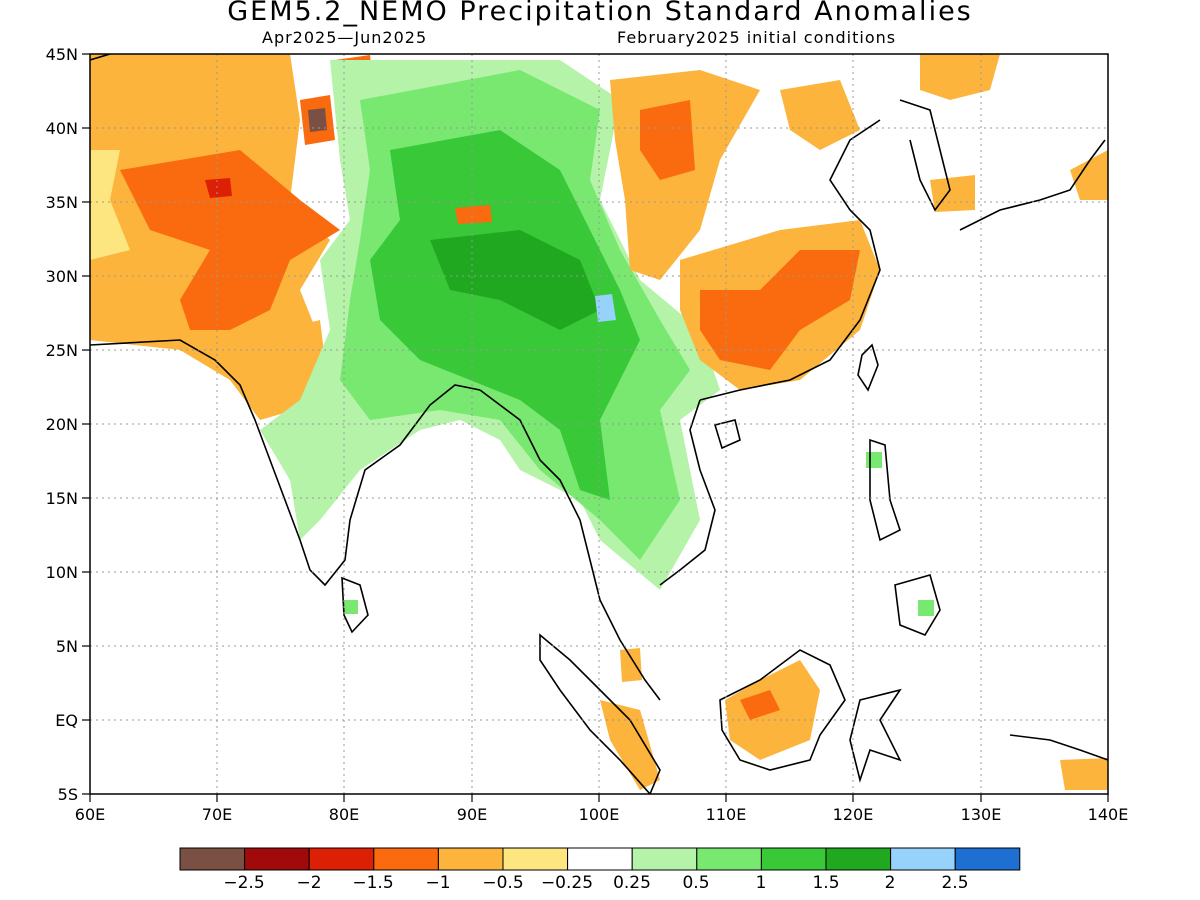 The width and height of the screenshot is (1200, 900). I want to click on x-tick-label: 70E, so click(217, 814).